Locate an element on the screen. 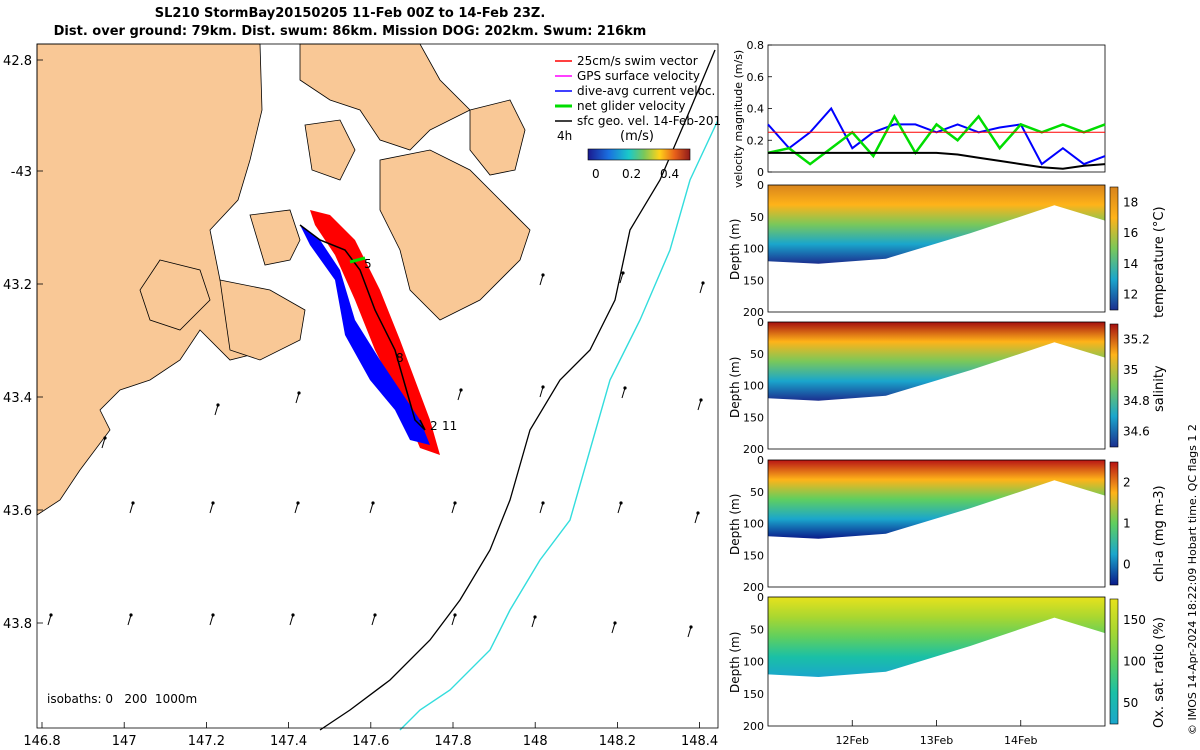  map-xtick-label: 147.6 is located at coordinates (370, 741).